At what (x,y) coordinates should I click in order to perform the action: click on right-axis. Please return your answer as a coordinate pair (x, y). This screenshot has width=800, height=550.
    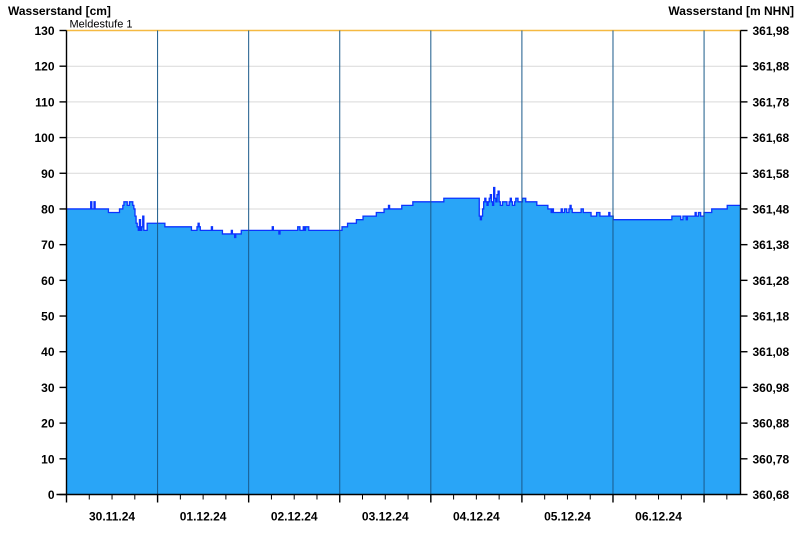
    Looking at the image, I should click on (743, 262).